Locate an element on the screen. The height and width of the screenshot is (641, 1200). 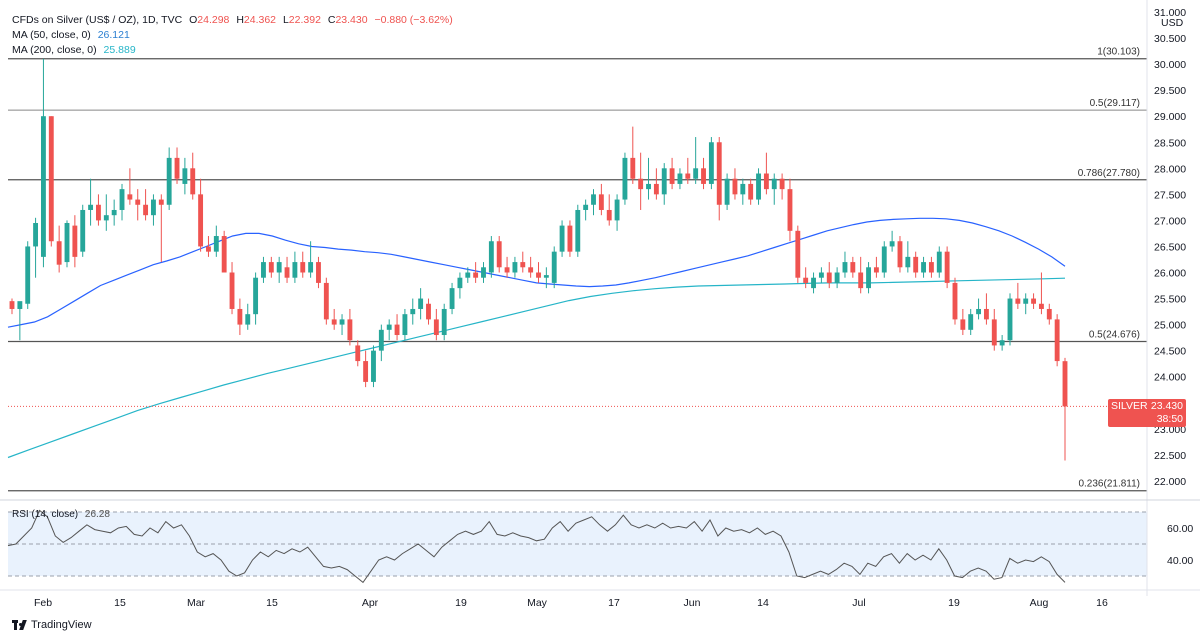
legend-symbol: CFDs on Silver (US$ / OZ), 1D, TVC is located at coordinates (97, 20).